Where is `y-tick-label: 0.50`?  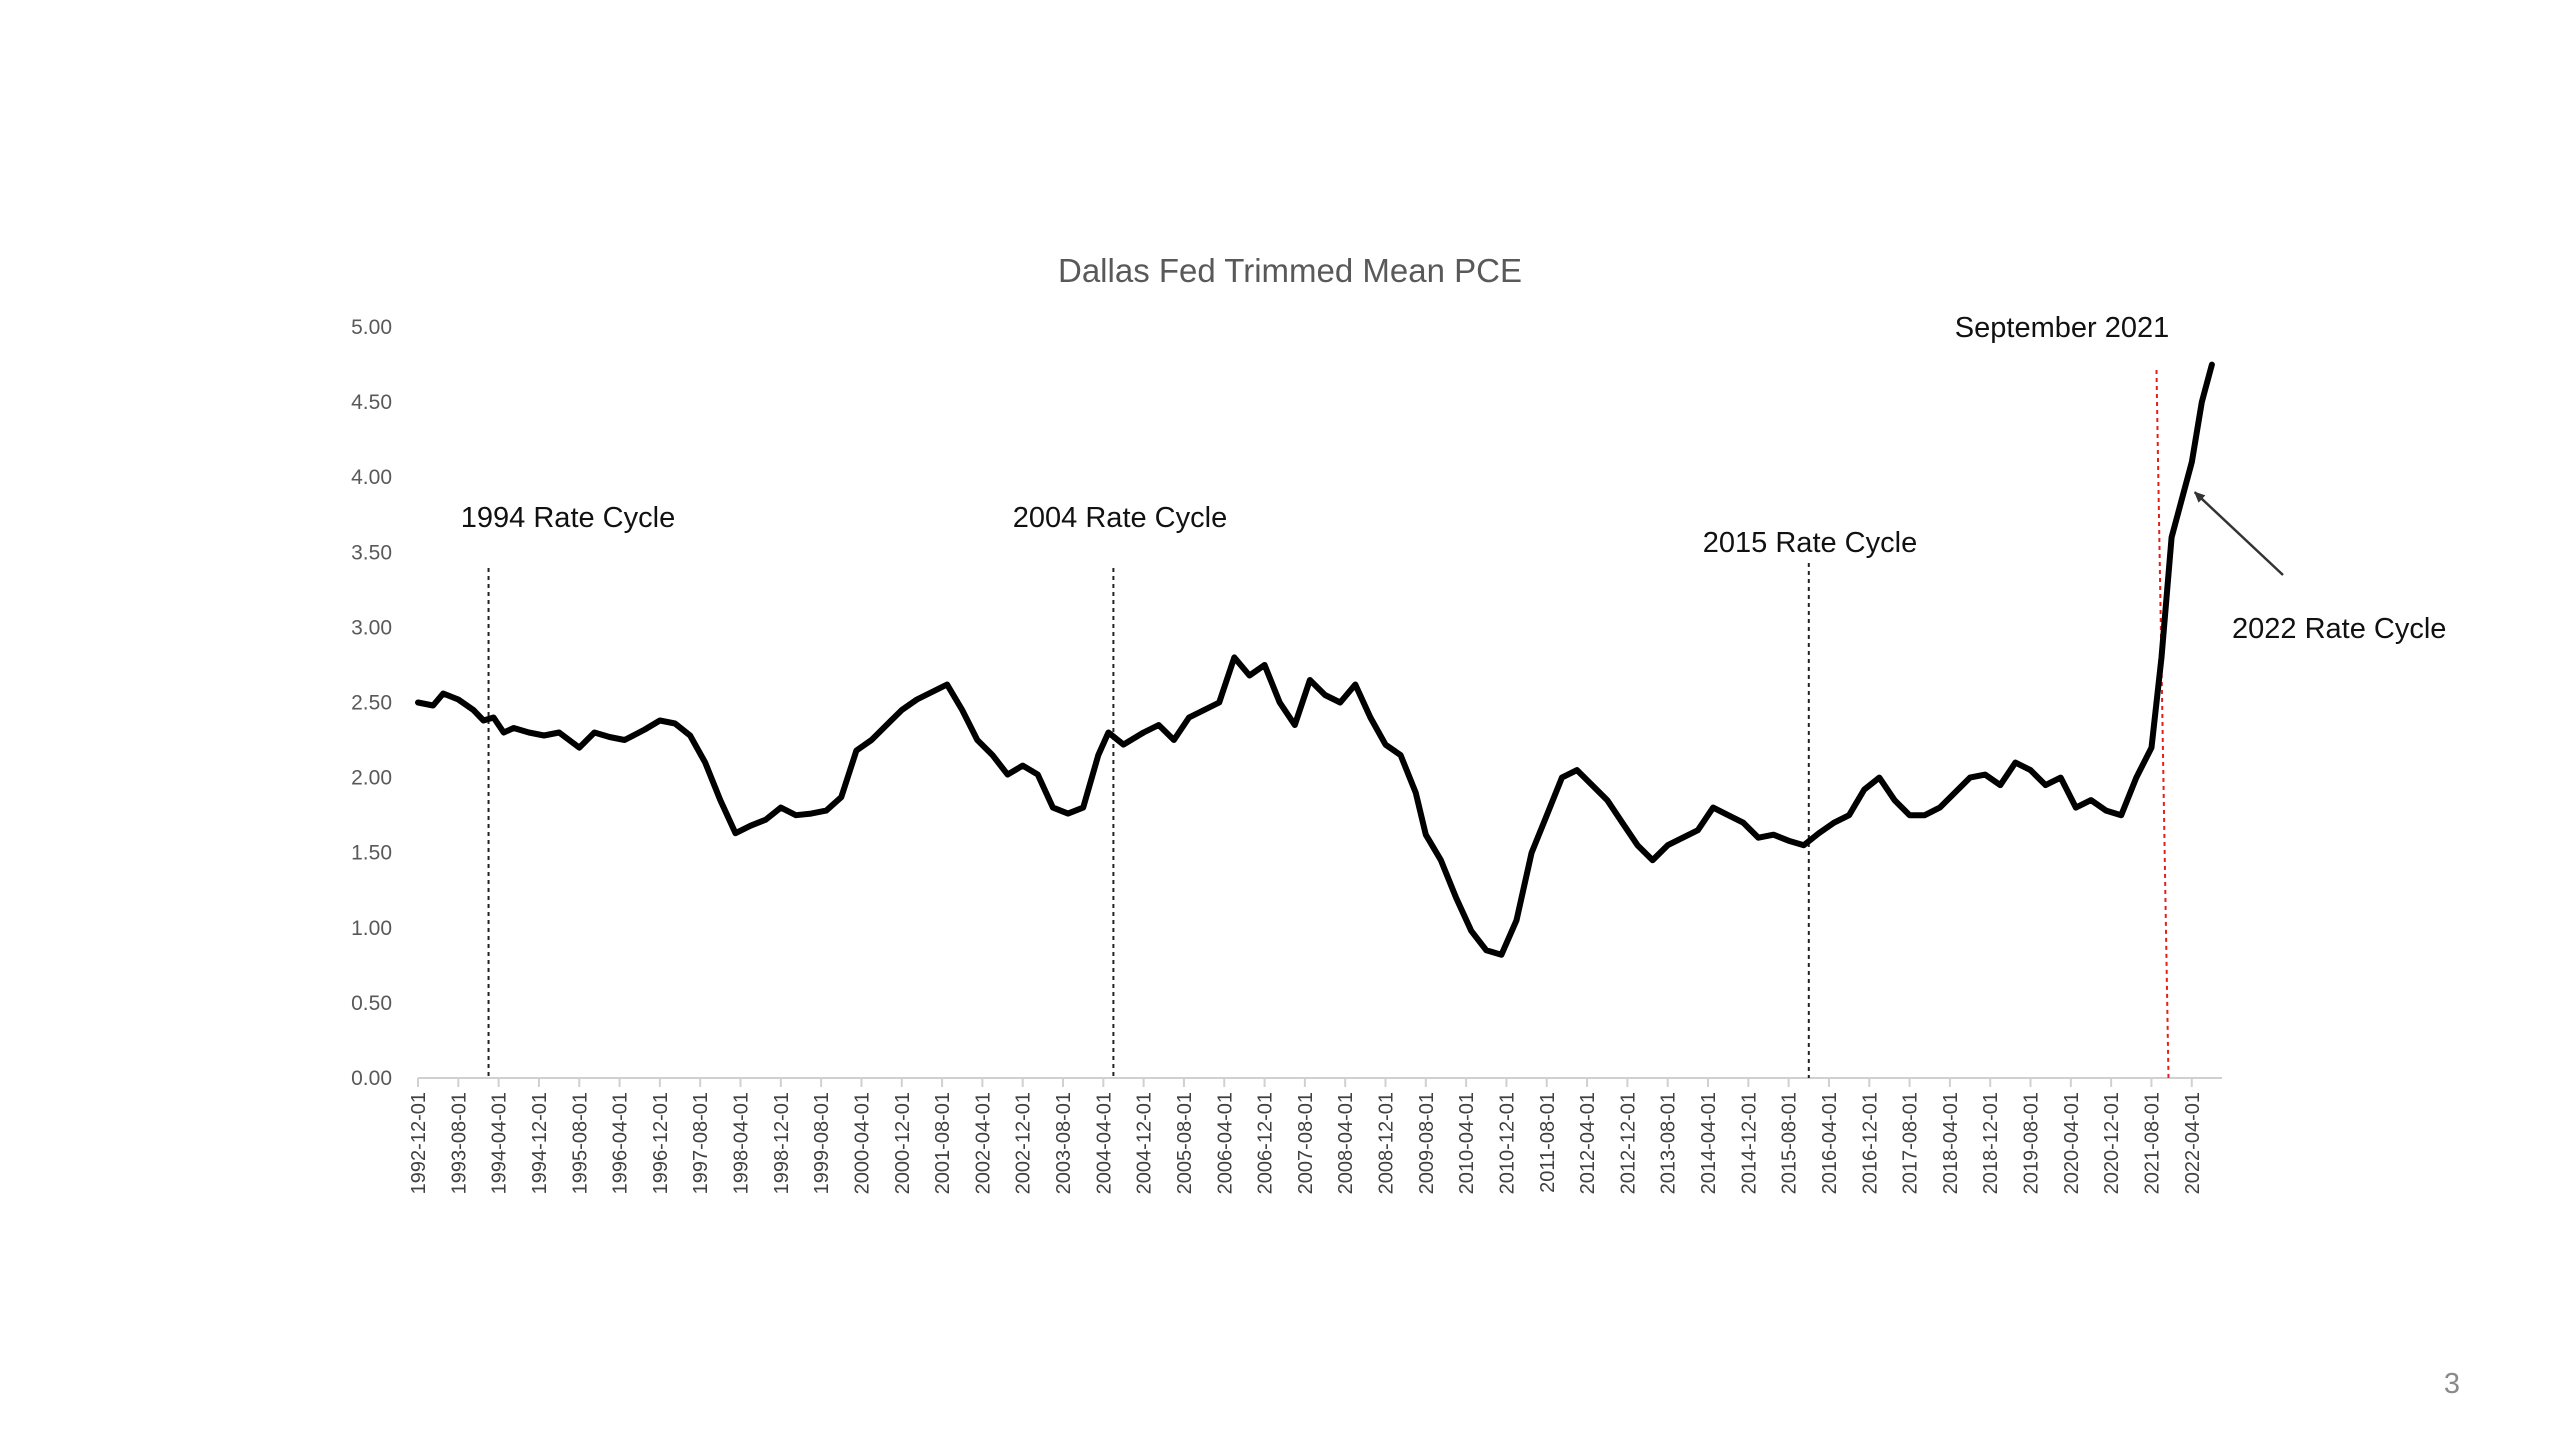
y-tick-label: 0.50 is located at coordinates (371, 1003).